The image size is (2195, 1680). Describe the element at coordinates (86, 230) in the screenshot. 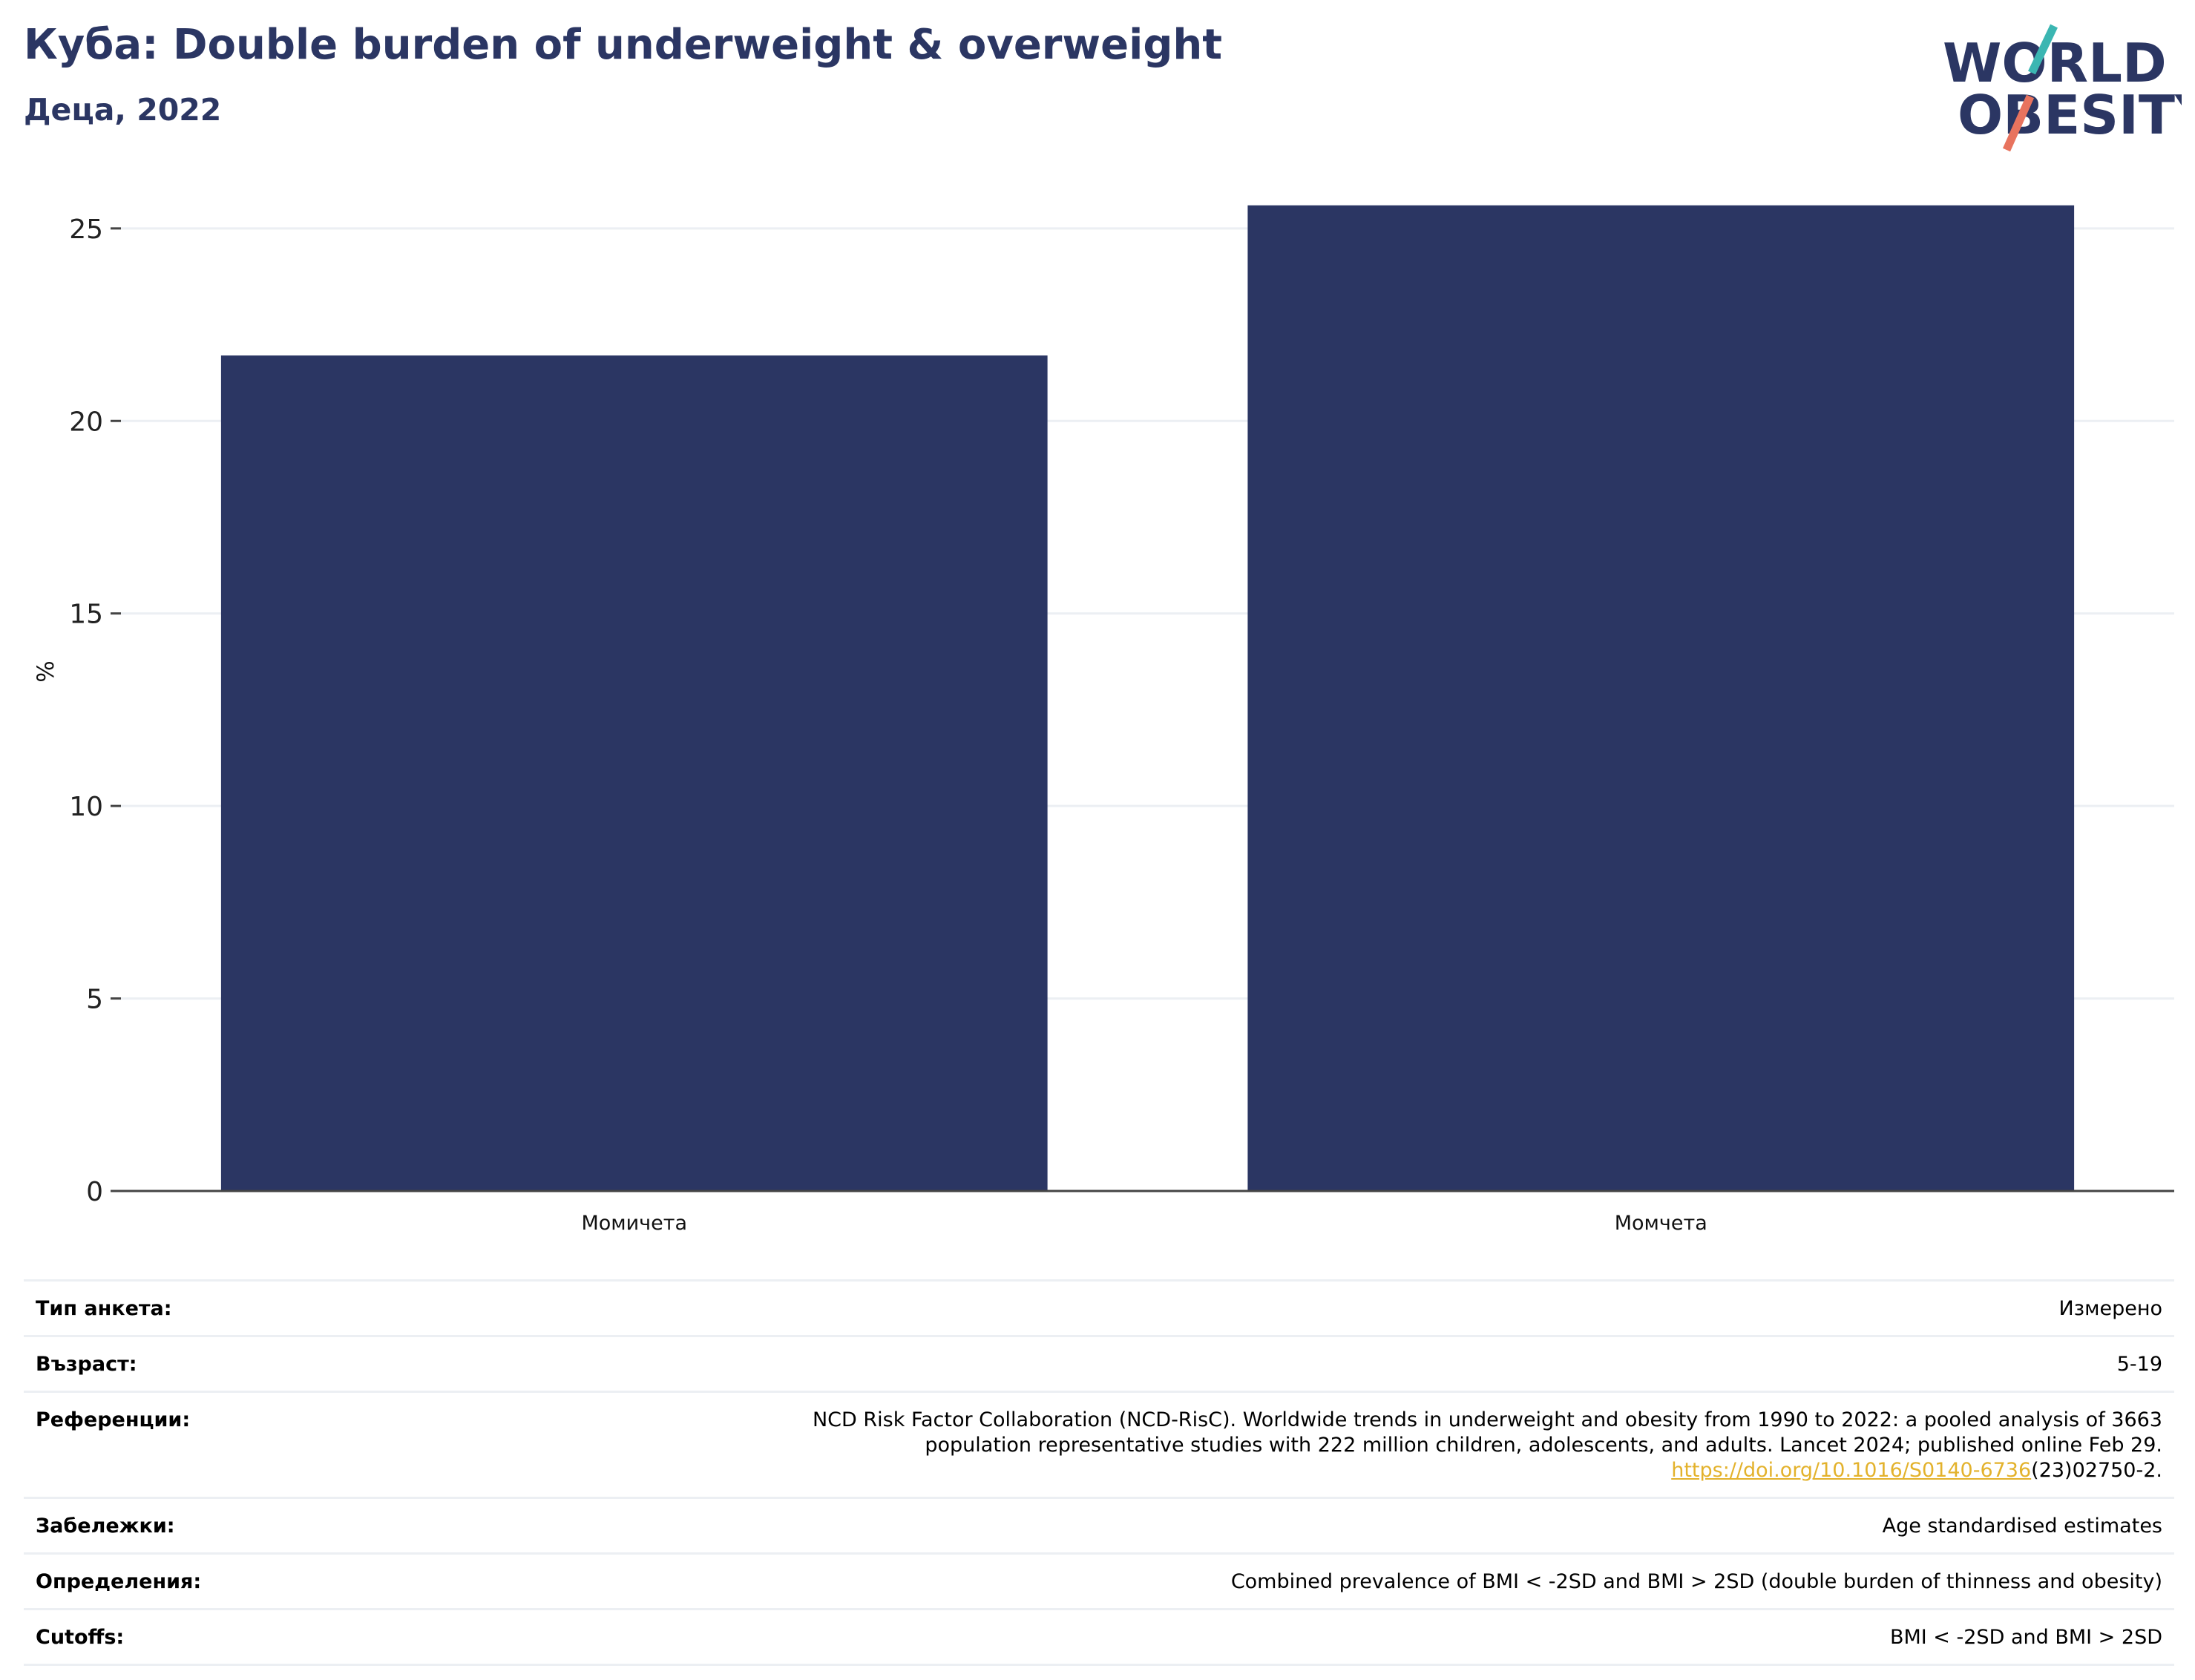

I see `y-tick-label: 25` at that location.